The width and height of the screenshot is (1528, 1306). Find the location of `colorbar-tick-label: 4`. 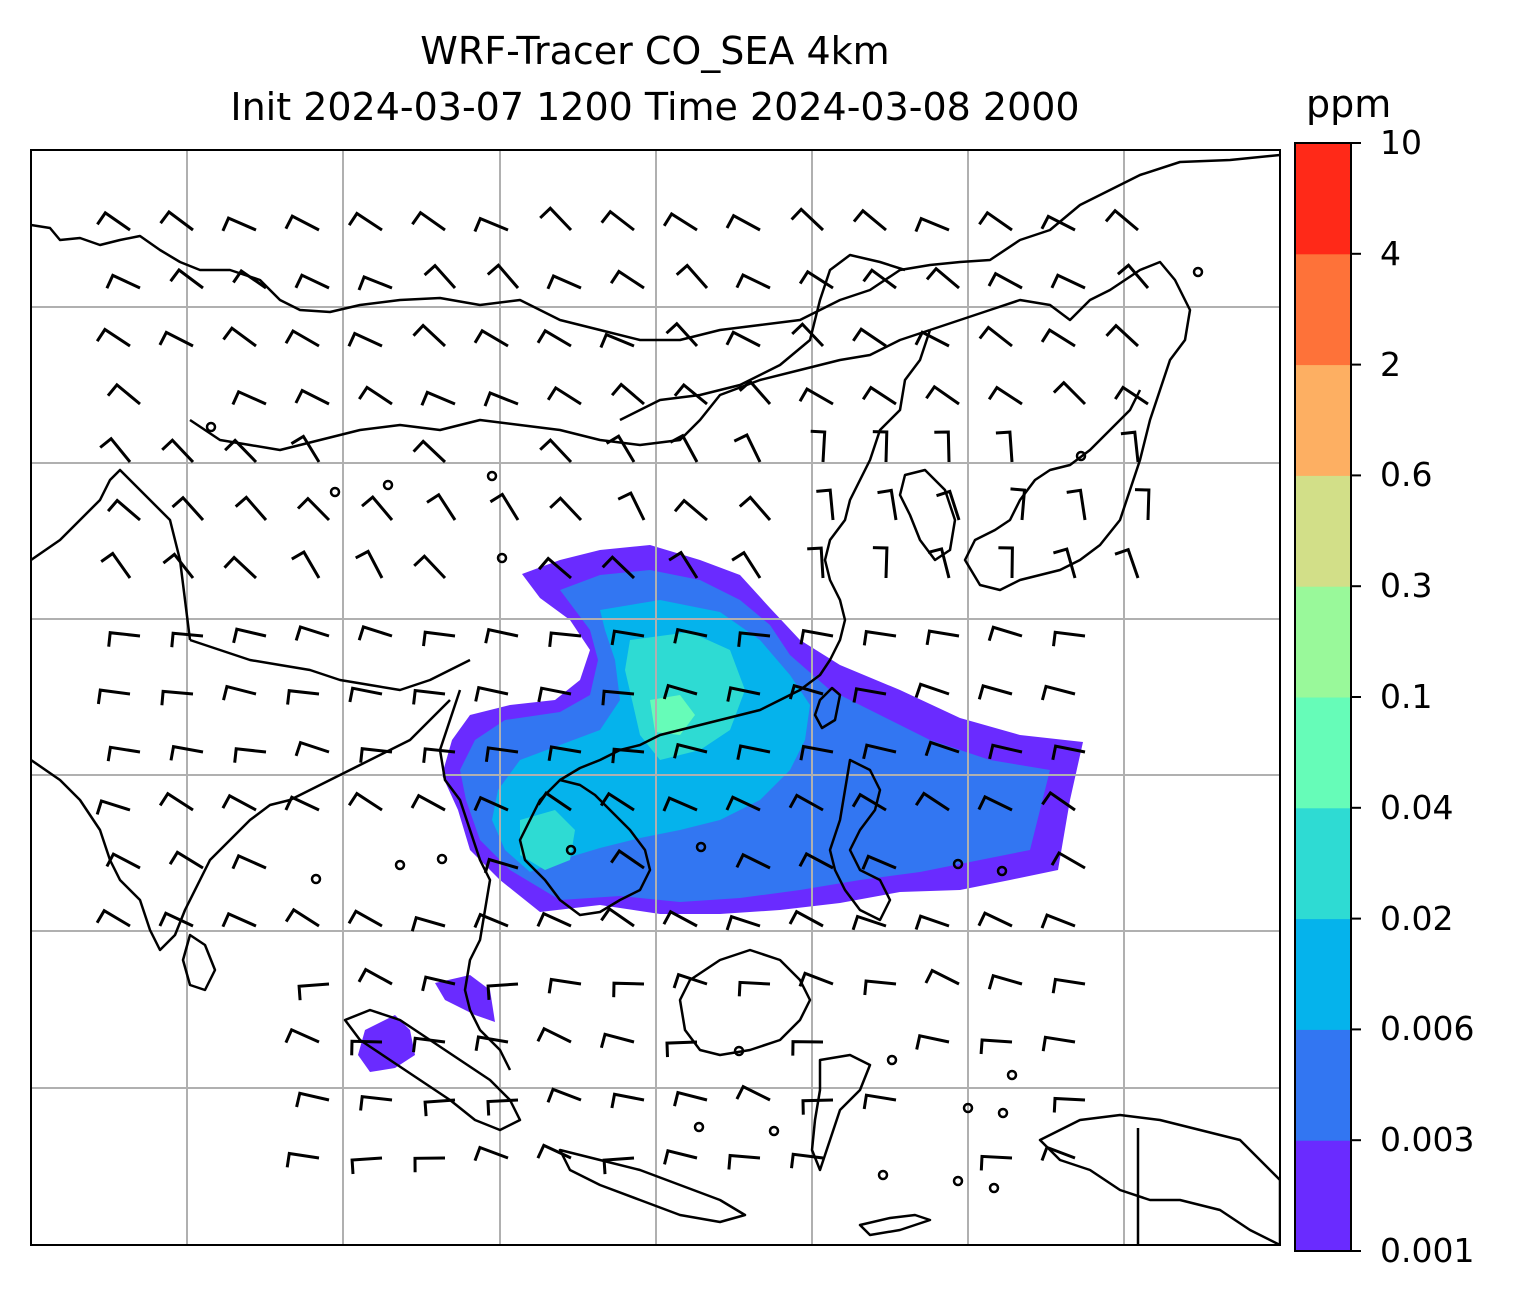

colorbar-tick-label: 4 is located at coordinates (1390, 253).